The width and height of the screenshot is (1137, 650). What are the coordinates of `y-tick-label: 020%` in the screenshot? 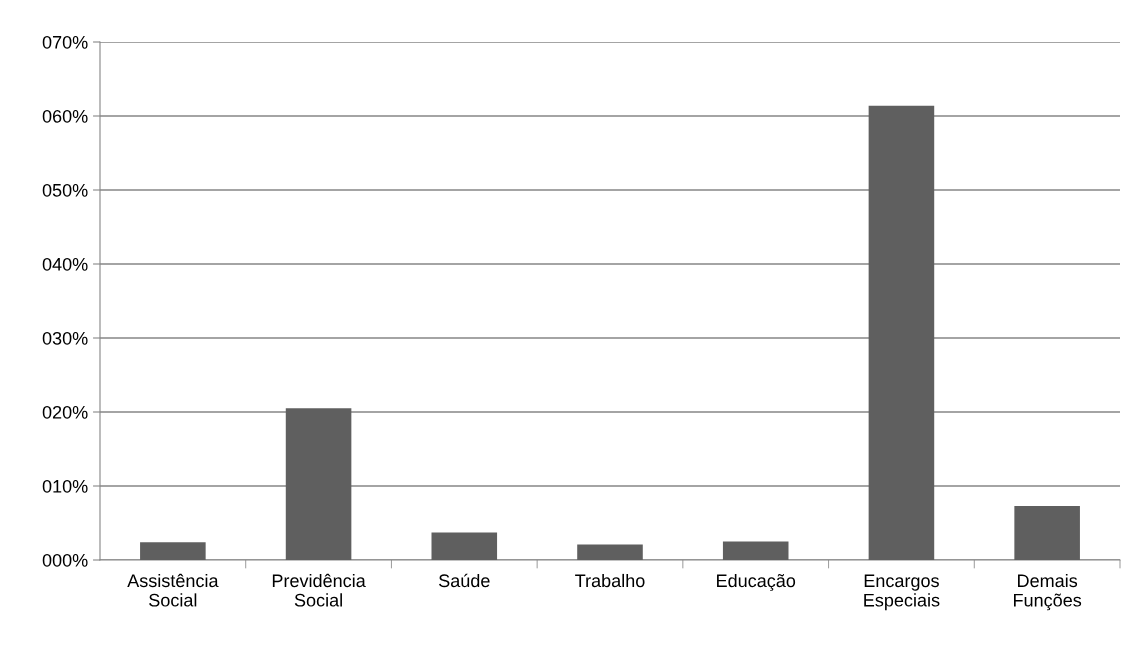 It's located at (65, 412).